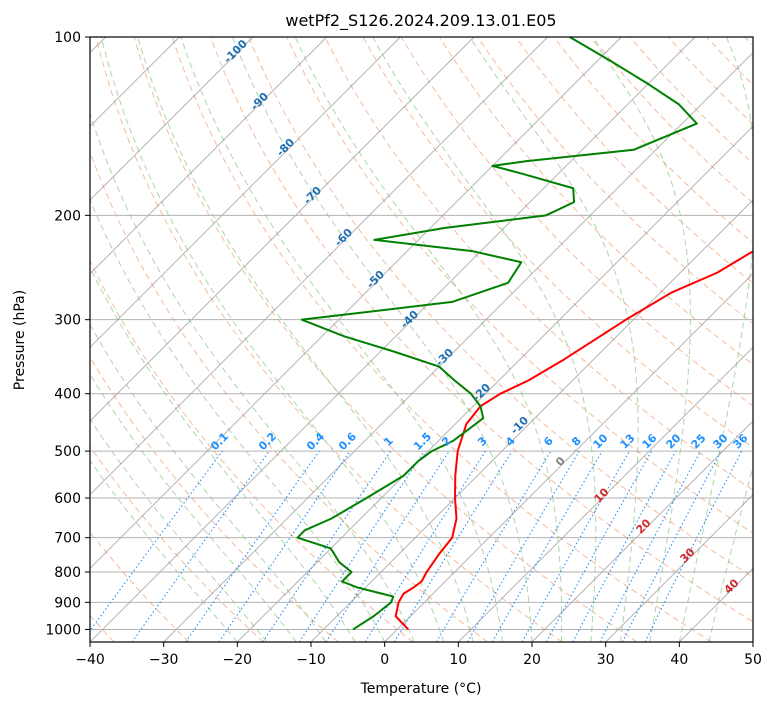 The width and height of the screenshot is (775, 708). I want to click on mixing-ratio-label: 1, so click(388, 441).